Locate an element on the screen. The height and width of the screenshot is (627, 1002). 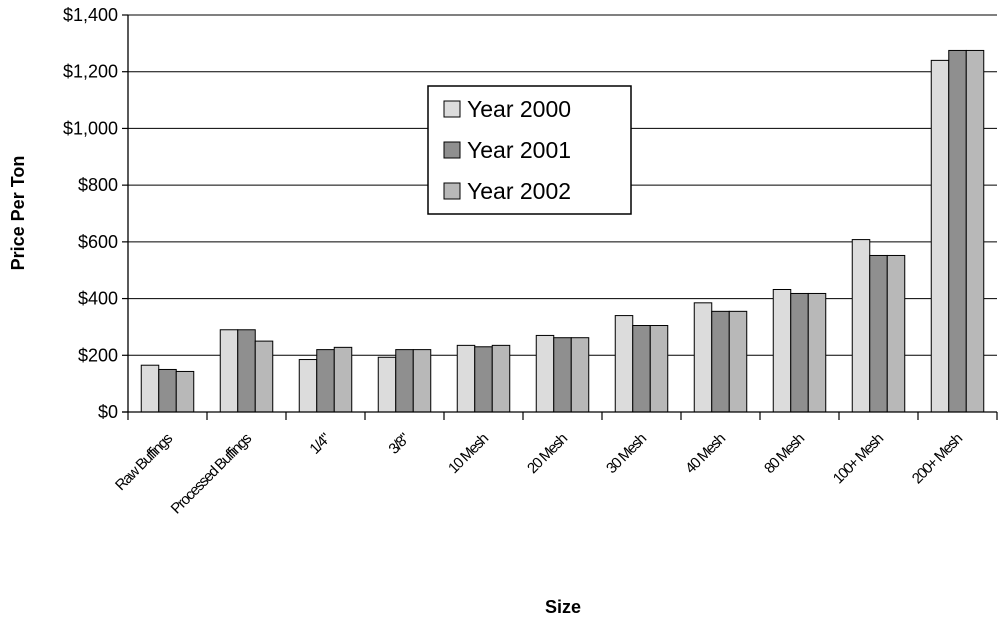
x-tick-label: 100+ Mesh is located at coordinates (858, 458).